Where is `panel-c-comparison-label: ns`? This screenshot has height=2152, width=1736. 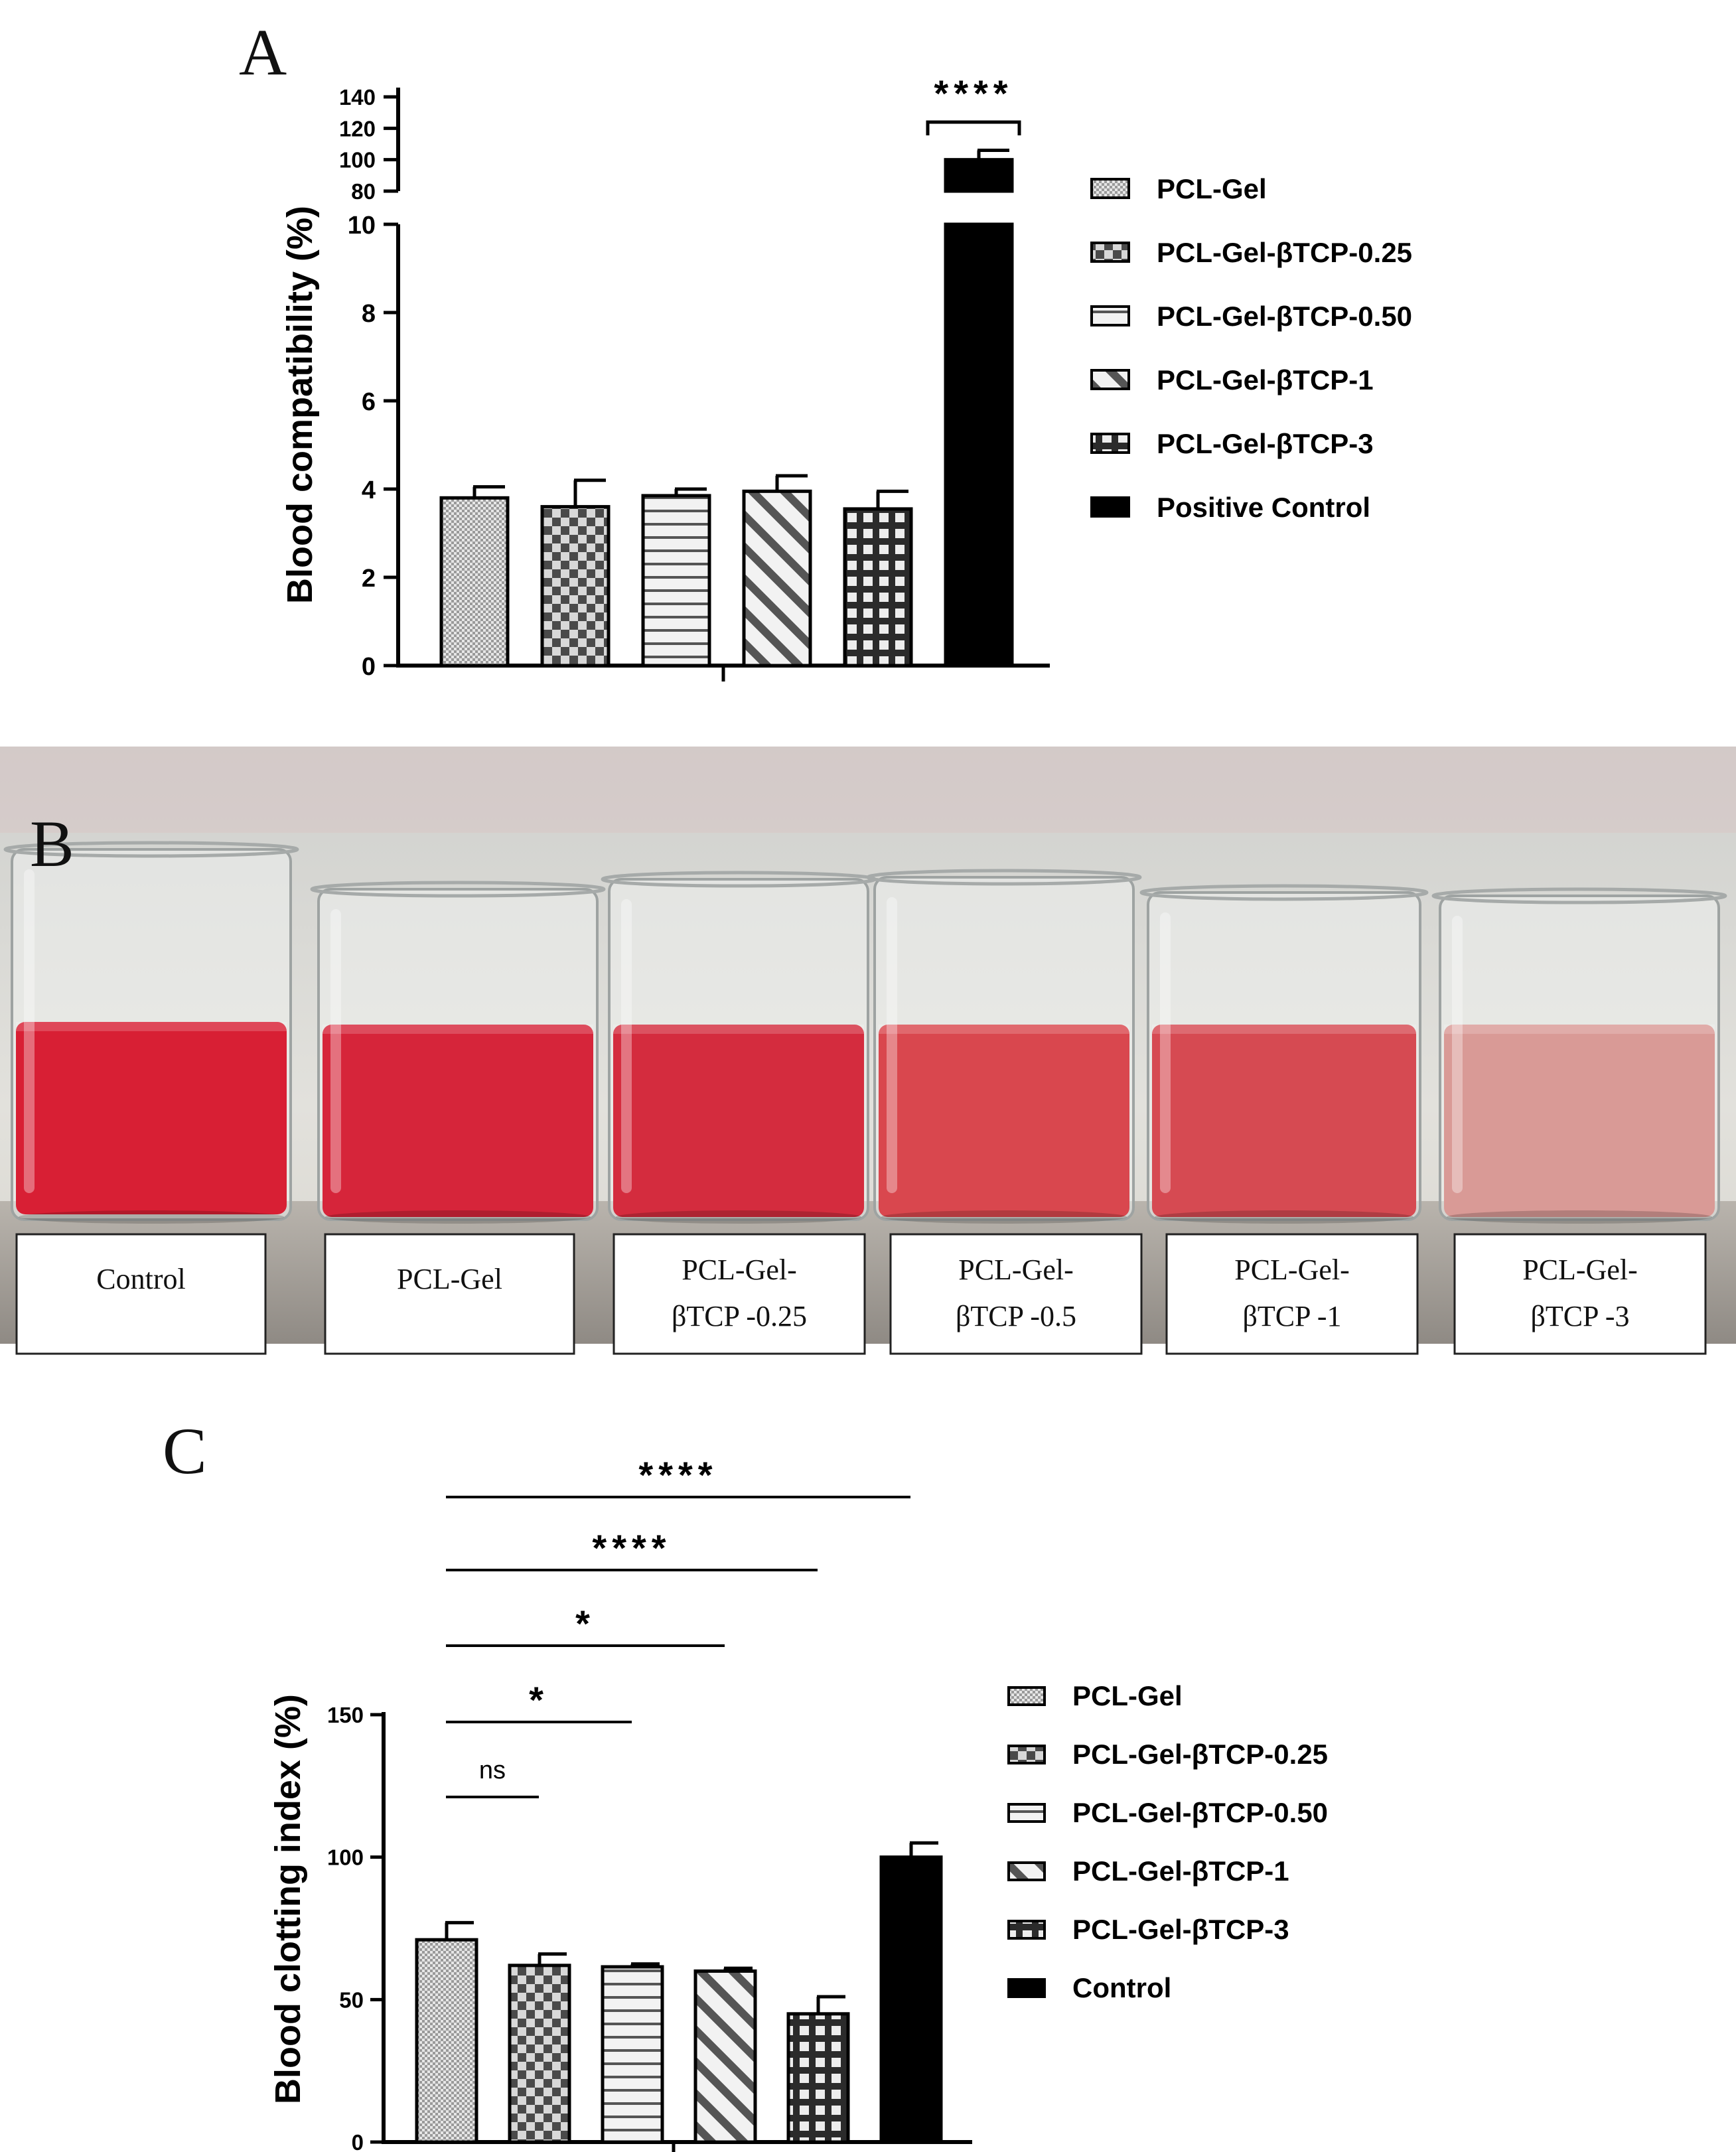 panel-c-comparison-label: ns is located at coordinates (493, 1770).